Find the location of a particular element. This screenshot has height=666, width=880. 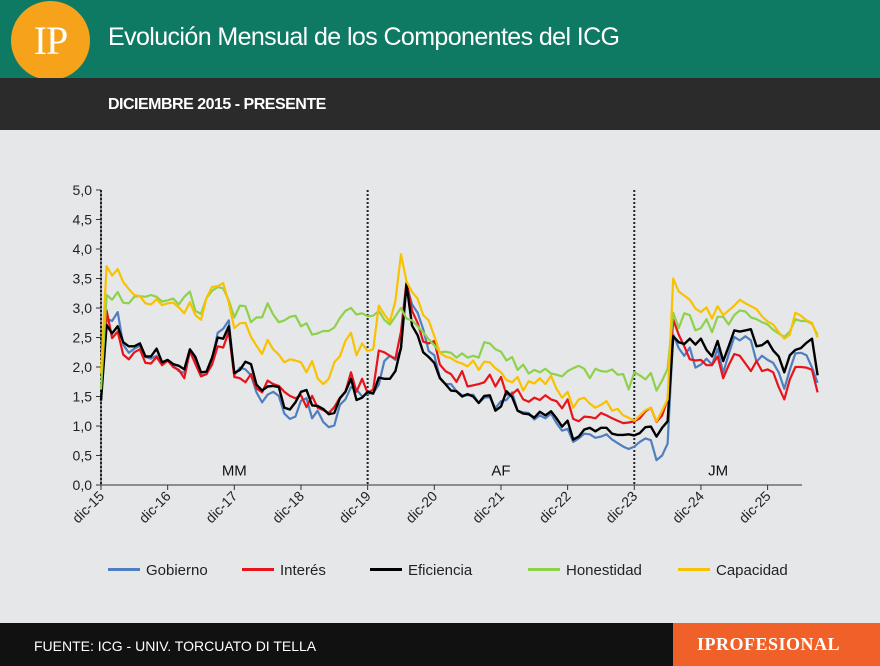

legend-item: Eficiencia is located at coordinates (421, 570).